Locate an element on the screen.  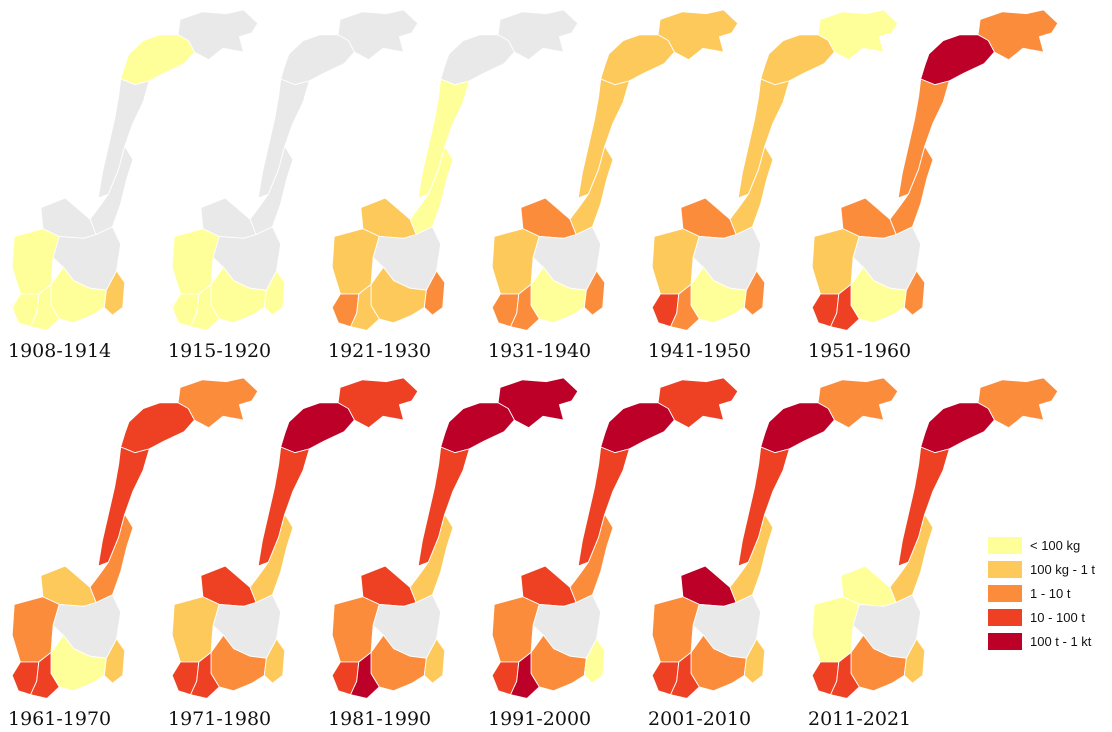
legend-label: < 100 kg is located at coordinates (1055, 545).